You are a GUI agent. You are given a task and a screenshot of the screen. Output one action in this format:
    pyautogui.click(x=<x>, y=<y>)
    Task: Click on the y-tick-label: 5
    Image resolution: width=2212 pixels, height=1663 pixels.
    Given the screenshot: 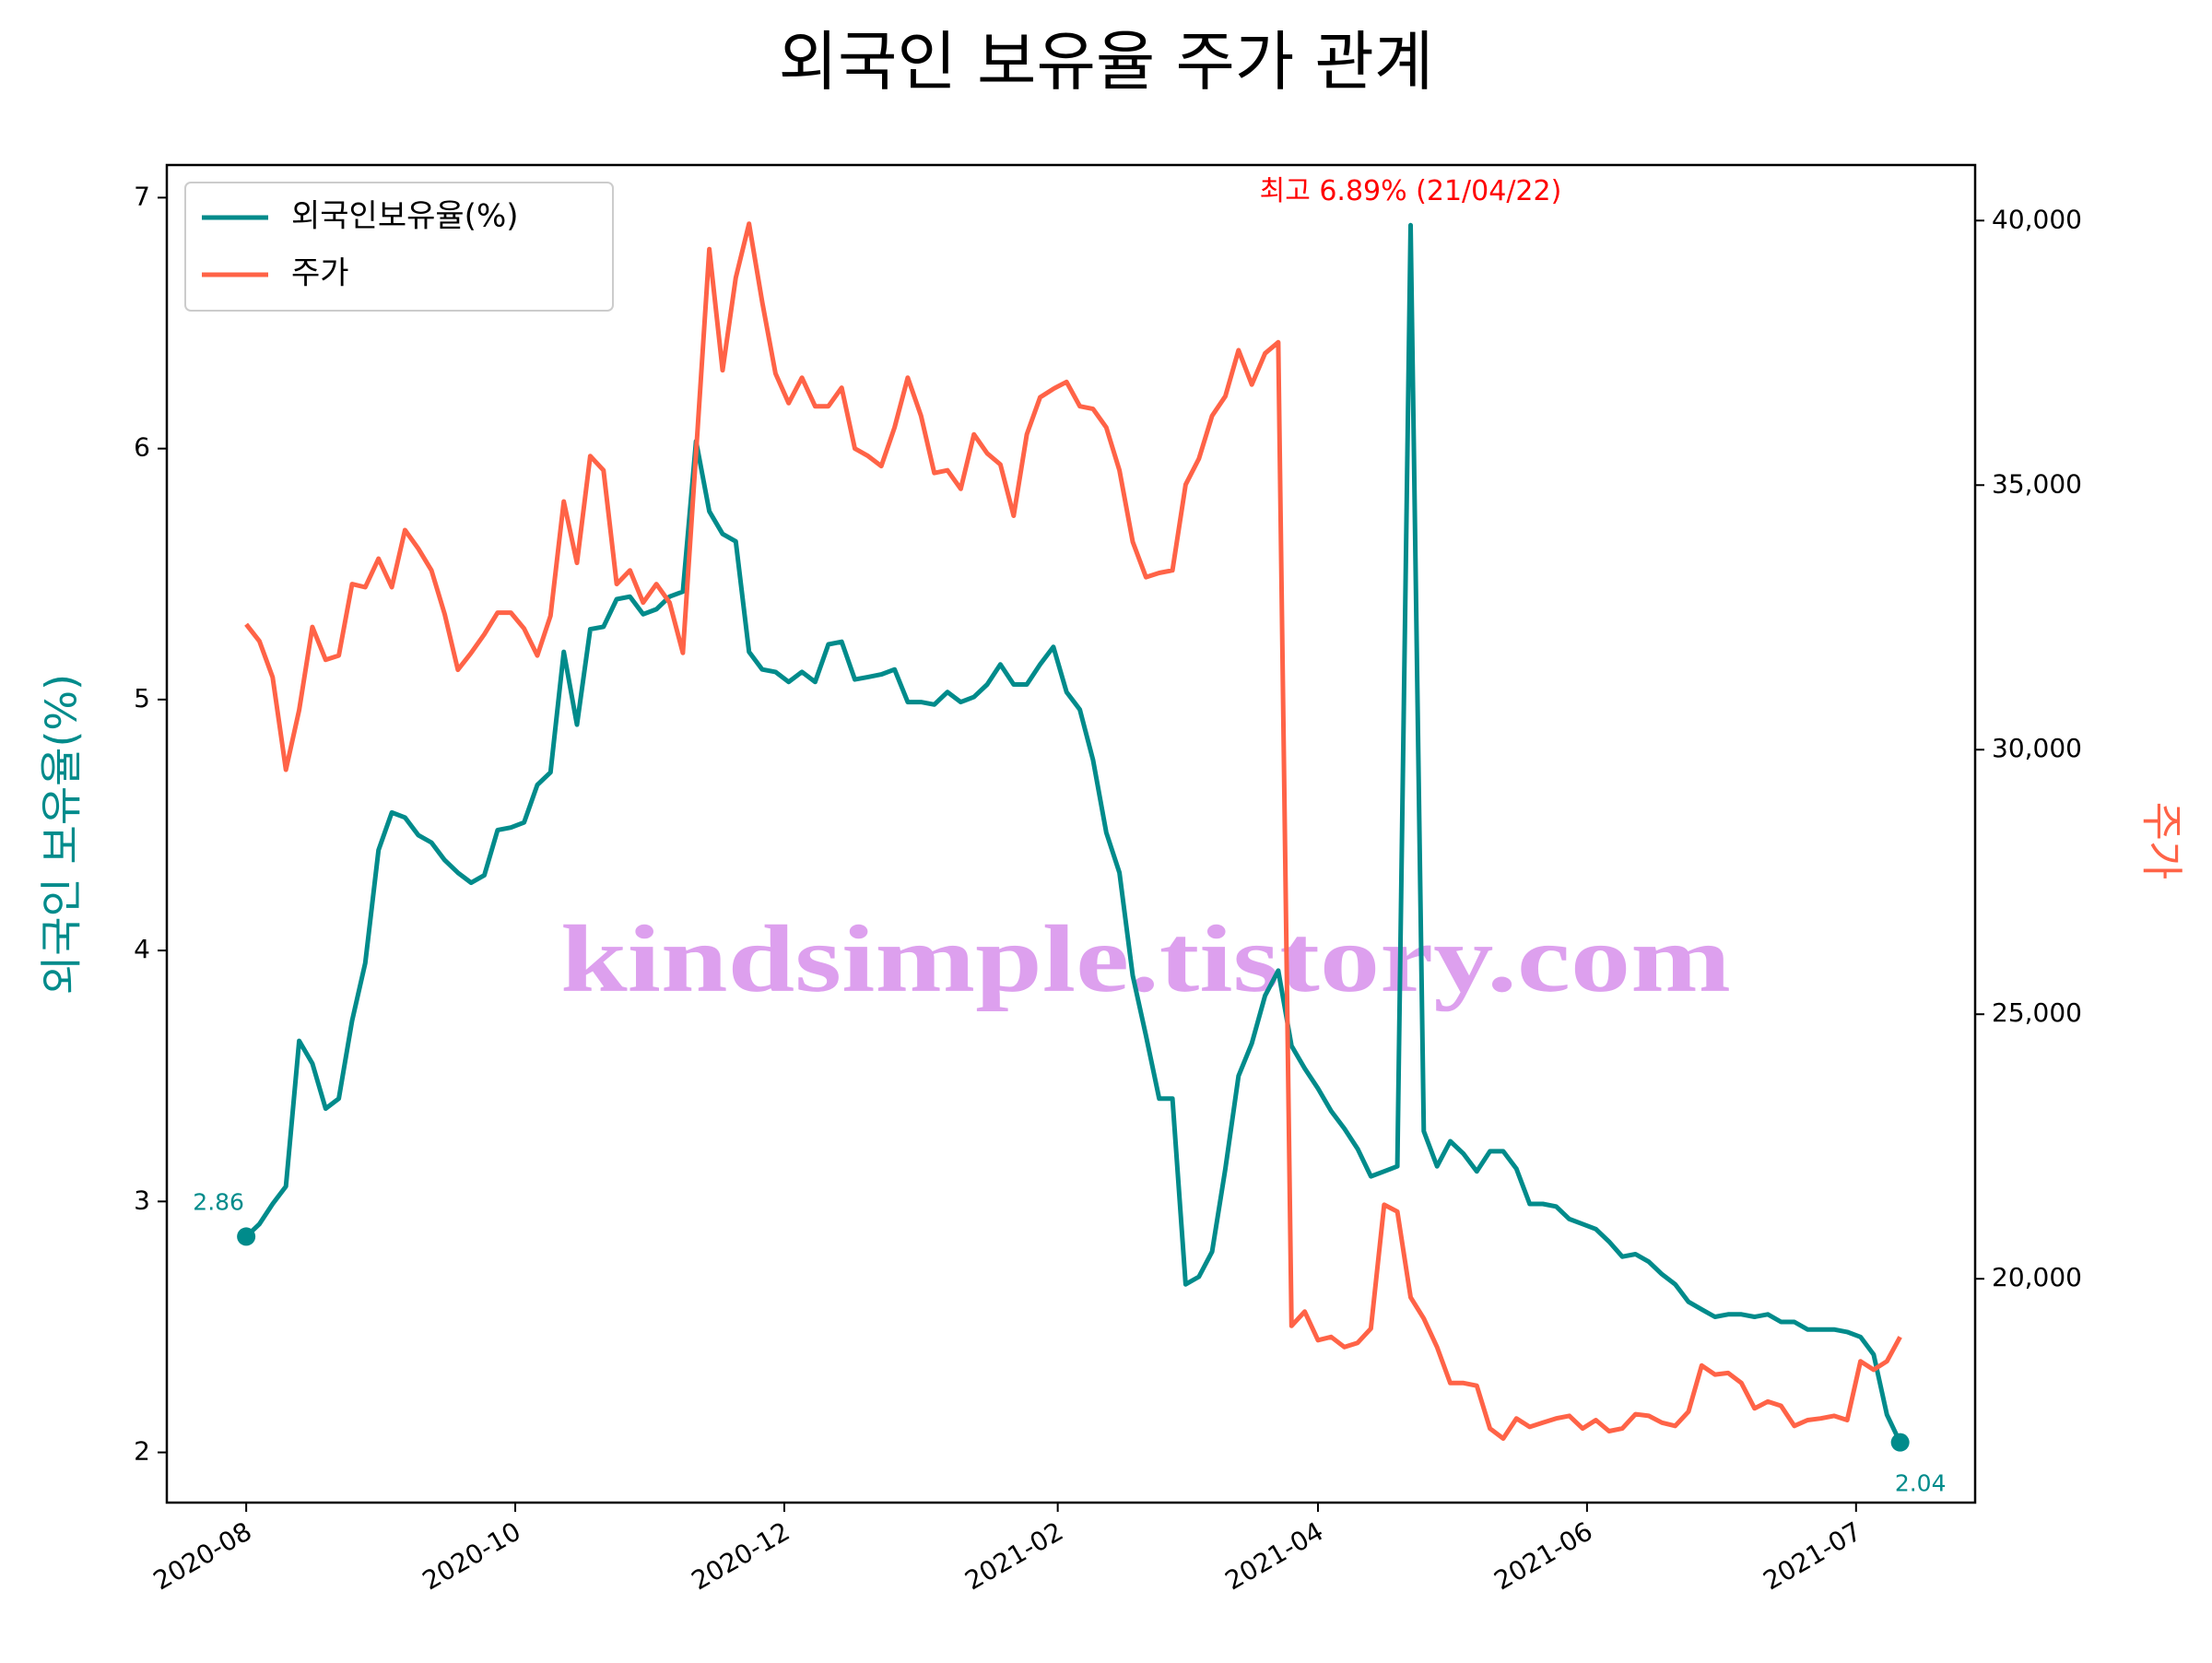 What is the action you would take?
    pyautogui.click(x=142, y=698)
    